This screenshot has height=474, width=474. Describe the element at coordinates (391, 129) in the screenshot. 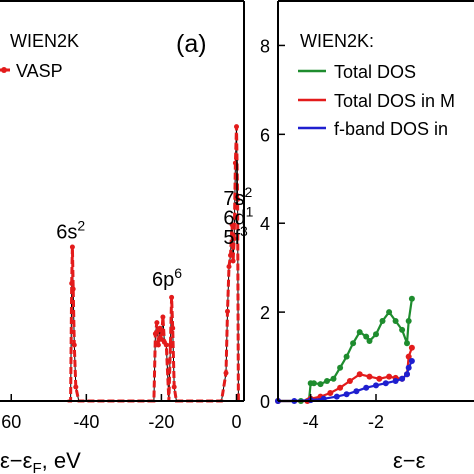

I see `legend-entry-f-band: f-band DOS in` at that location.